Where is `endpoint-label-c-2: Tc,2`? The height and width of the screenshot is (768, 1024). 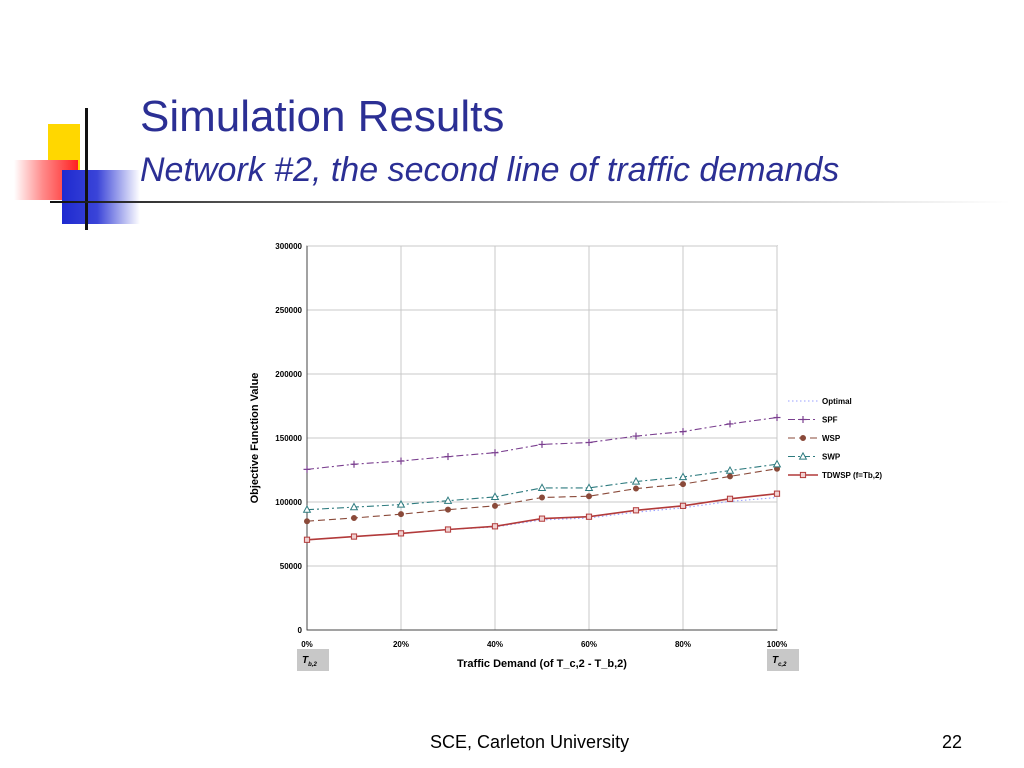
endpoint-label-c-2: Tc,2 is located at coordinates (783, 660).